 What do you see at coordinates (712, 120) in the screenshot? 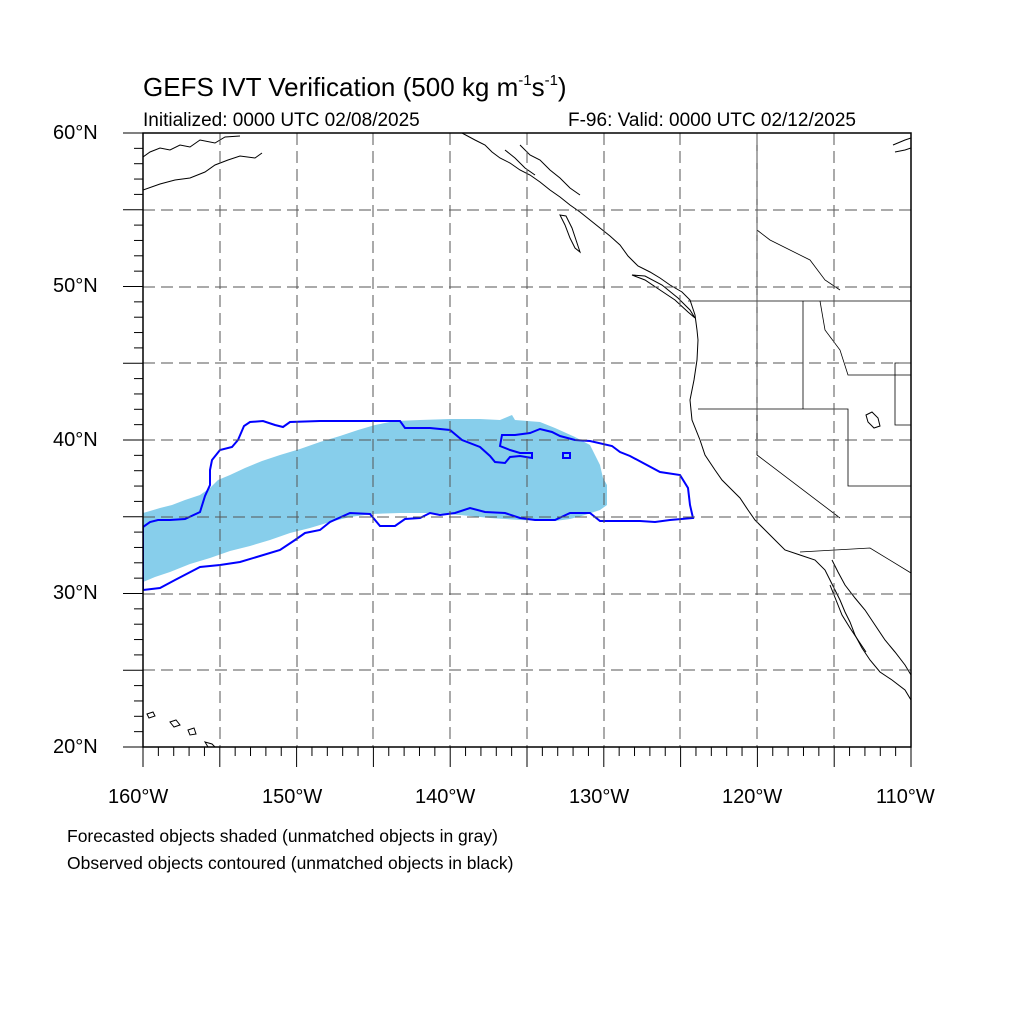
I see `valid-label: F-96: Valid: 0000 UTC 02/12/2025` at bounding box center [712, 120].